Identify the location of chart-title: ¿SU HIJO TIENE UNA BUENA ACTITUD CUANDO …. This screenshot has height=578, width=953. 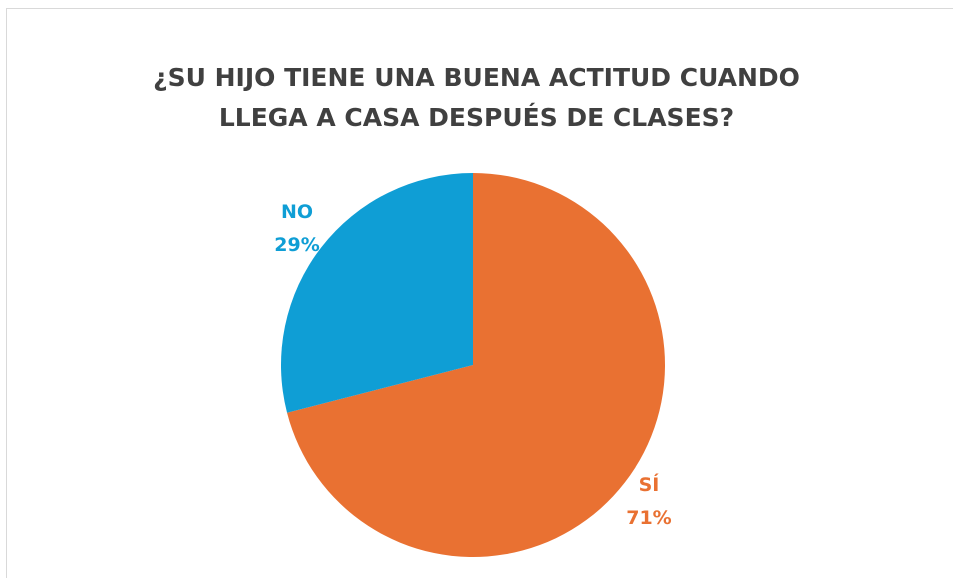
(476, 97).